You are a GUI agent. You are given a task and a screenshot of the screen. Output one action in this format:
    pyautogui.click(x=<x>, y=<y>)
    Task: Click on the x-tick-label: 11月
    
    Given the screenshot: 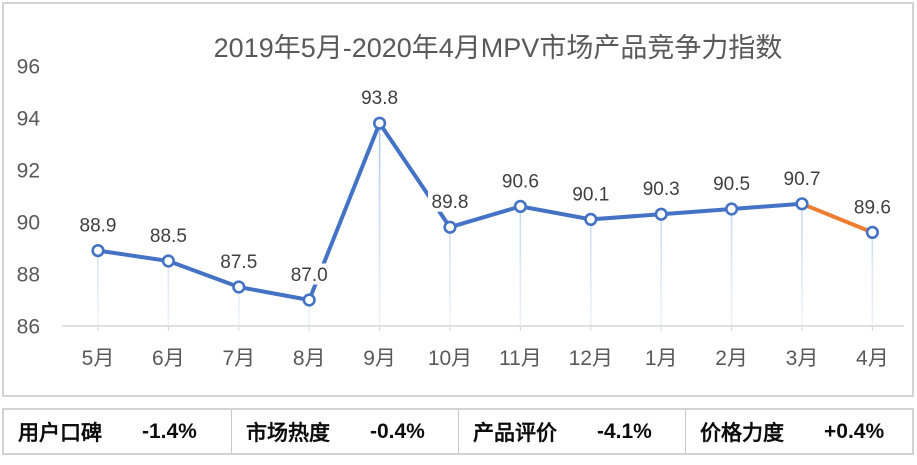 What is the action you would take?
    pyautogui.click(x=520, y=358)
    